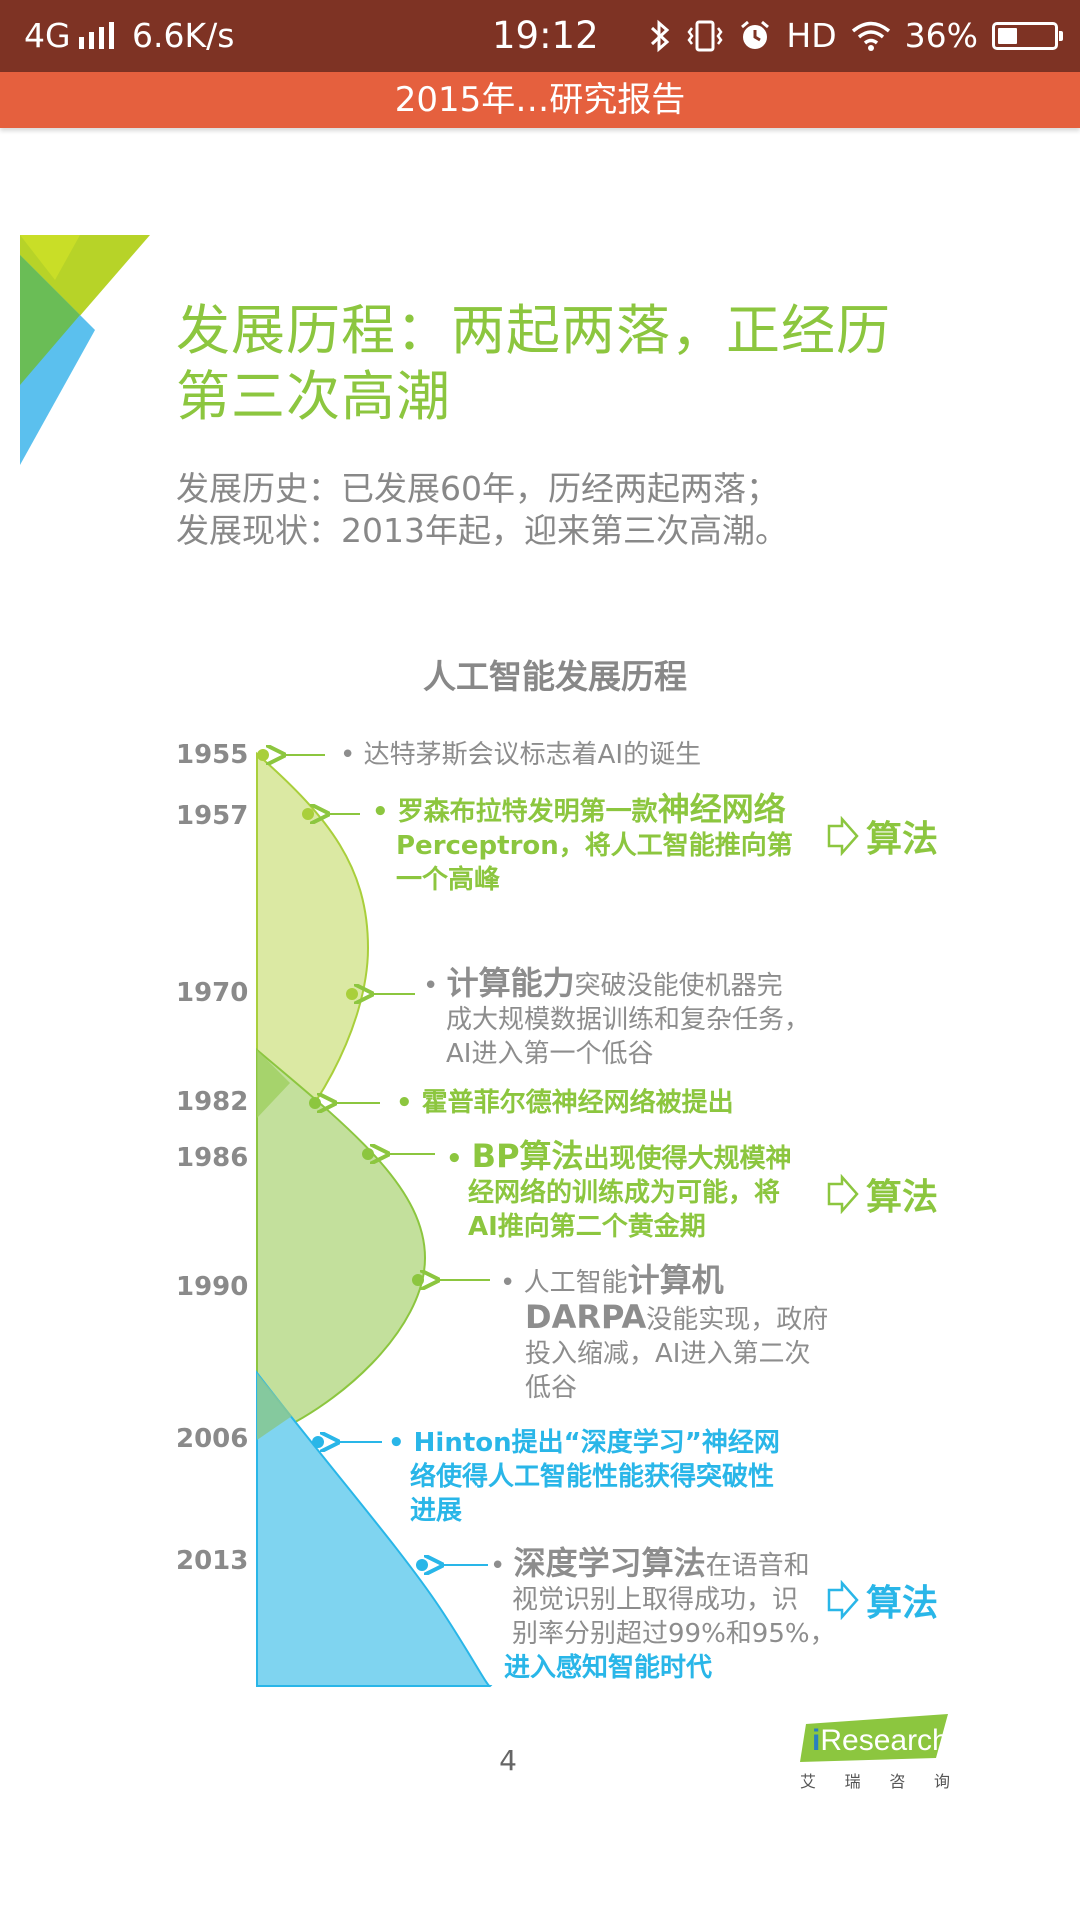  Describe the element at coordinates (674, 1634) in the screenshot. I see `event-line: 别率分别超过99%和95%，` at that location.